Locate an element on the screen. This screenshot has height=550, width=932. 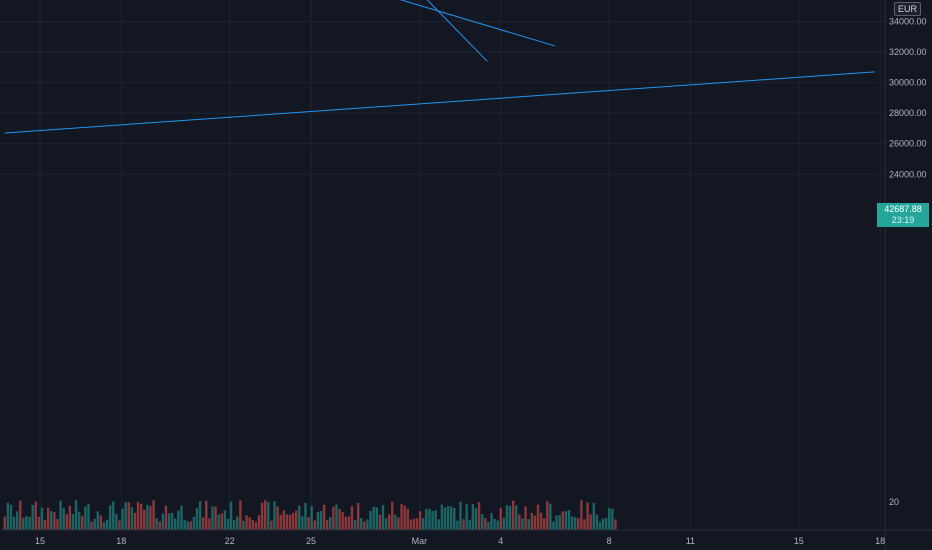
price-tick-label: 32000.00 is located at coordinates (908, 52).